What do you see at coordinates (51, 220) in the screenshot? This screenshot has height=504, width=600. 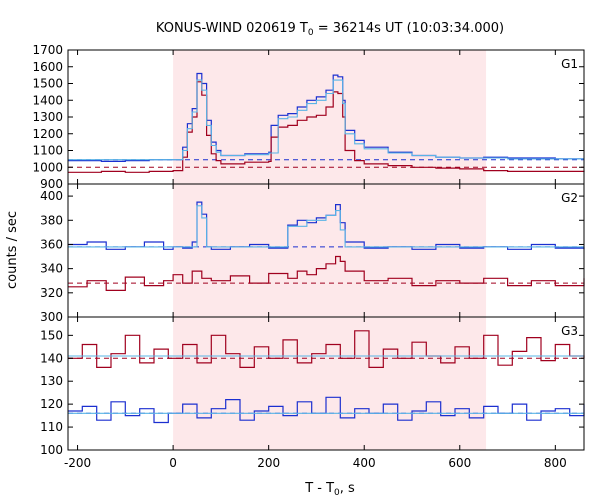 I see `y-tick-label: 380` at bounding box center [51, 220].